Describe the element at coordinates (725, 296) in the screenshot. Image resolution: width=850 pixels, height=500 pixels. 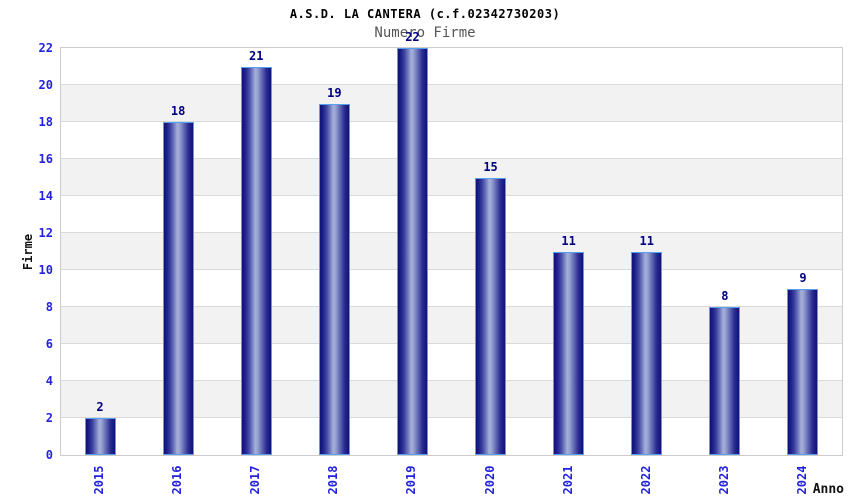
I see `bar-value-label: 8` at that location.